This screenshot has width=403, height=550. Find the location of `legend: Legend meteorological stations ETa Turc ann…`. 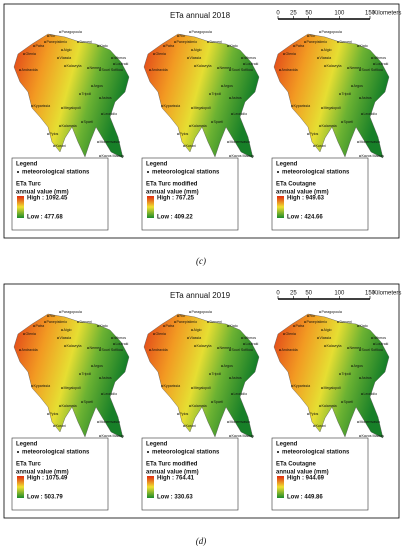

legend: Legend meteorological stations ETa Turc ann… is located at coordinates (60, 474).